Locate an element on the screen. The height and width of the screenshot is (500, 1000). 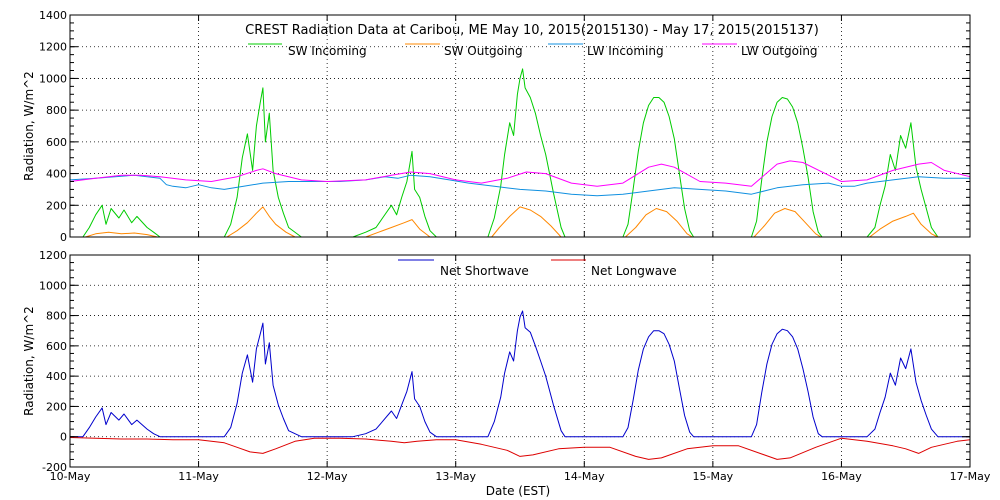
x-tick-label: 10-May is located at coordinates (70, 476).